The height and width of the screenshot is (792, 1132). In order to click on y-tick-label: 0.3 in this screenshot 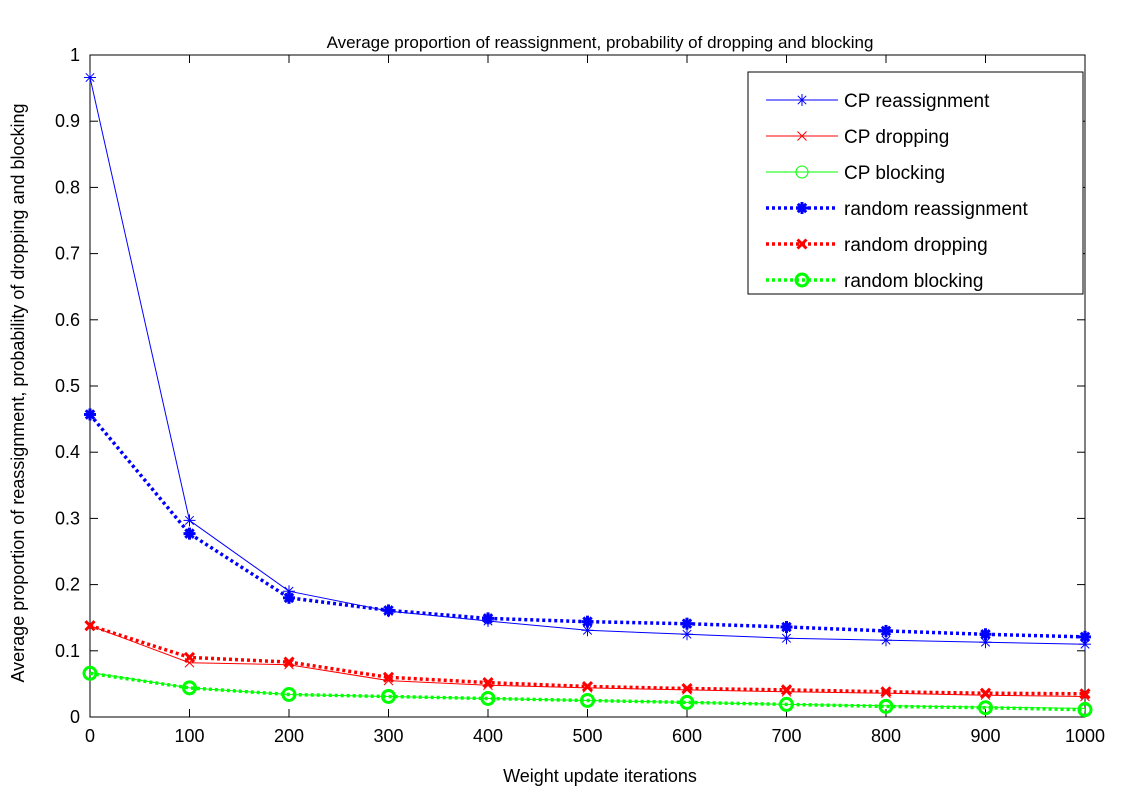, I will do `click(67, 518)`.